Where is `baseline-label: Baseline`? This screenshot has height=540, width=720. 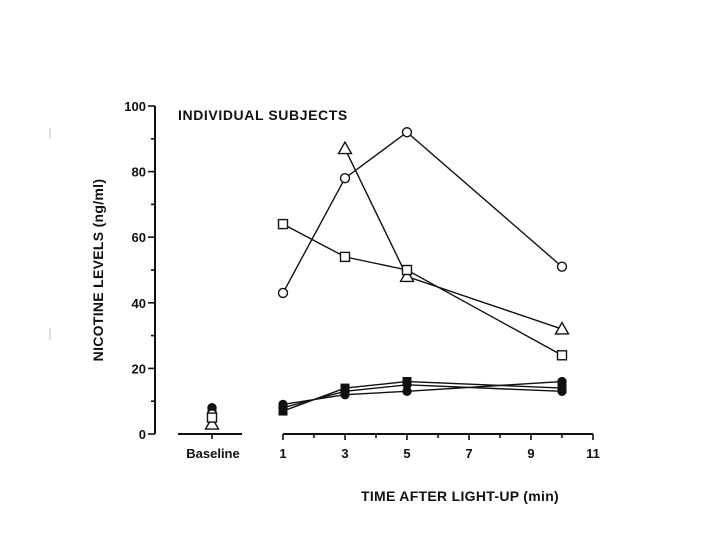 baseline-label: Baseline is located at coordinates (212, 453).